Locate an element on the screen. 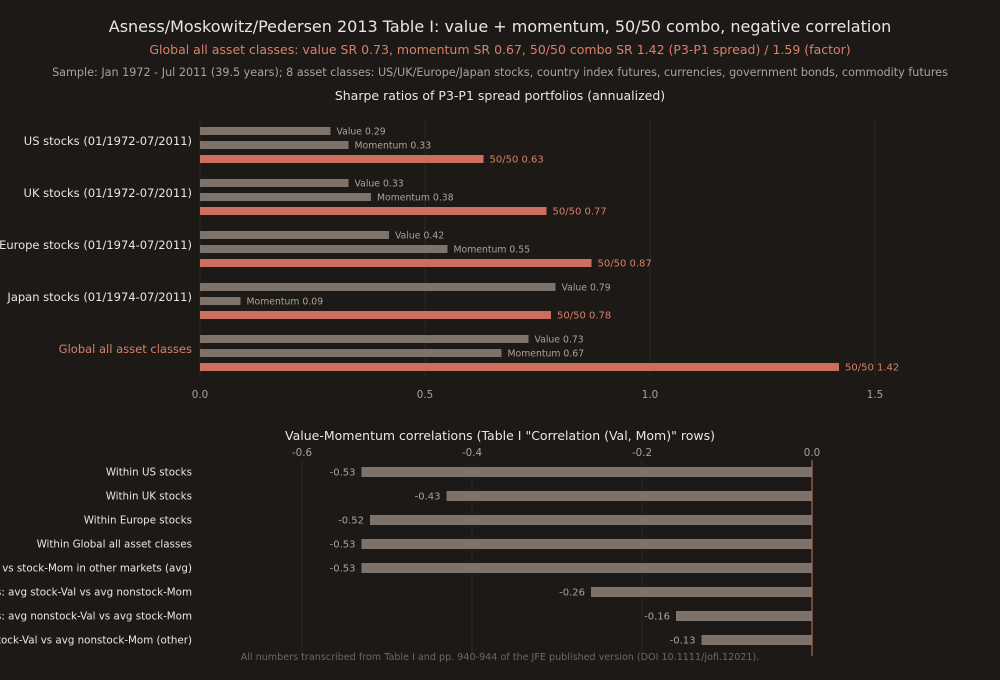 The width and height of the screenshot is (1000, 680). correlation-value-label: -0.26 is located at coordinates (572, 593).